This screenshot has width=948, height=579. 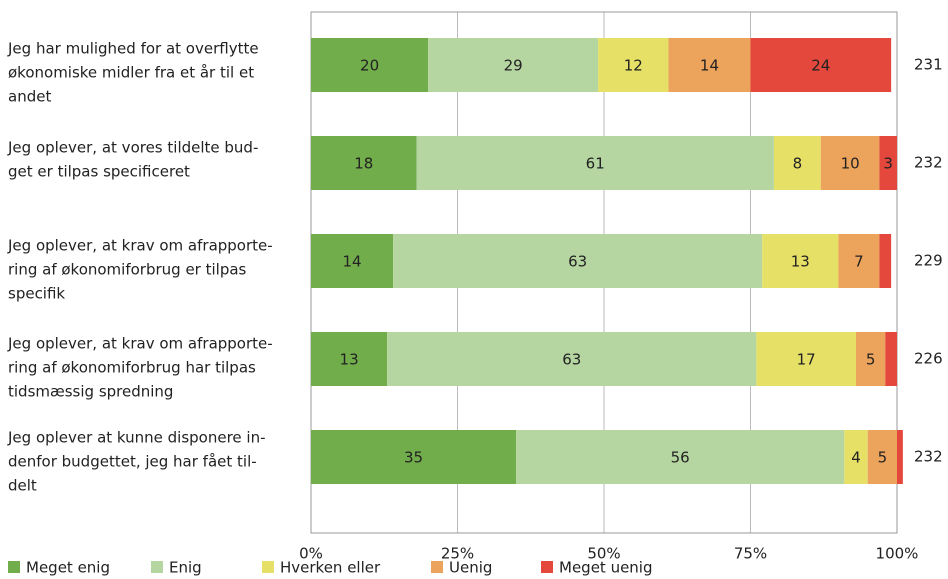 I want to click on value-label: 56, so click(x=680, y=458).